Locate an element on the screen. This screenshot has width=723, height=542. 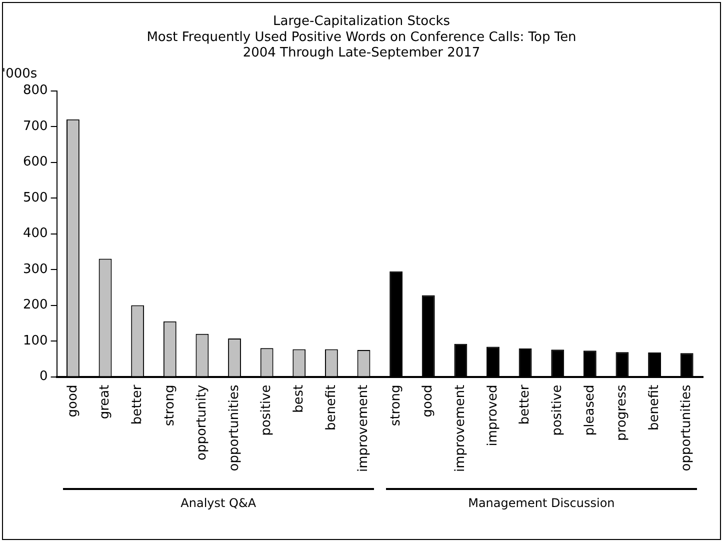
y-tick-label: 400 is located at coordinates (35, 234).